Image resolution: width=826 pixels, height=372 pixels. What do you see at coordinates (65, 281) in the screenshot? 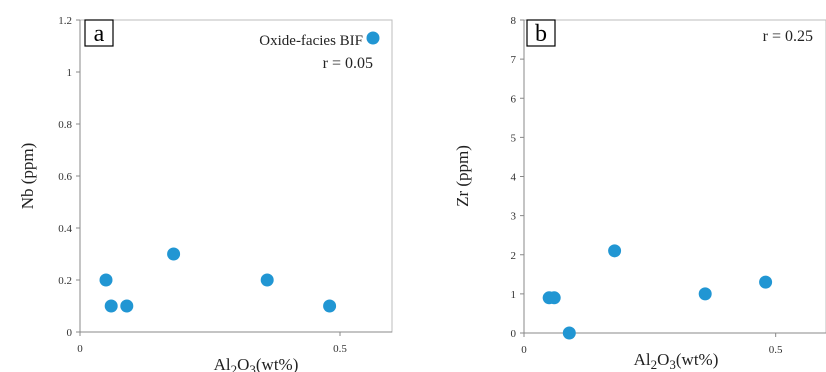
I see `y-tick-label-a-1: 0.2` at bounding box center [65, 281].